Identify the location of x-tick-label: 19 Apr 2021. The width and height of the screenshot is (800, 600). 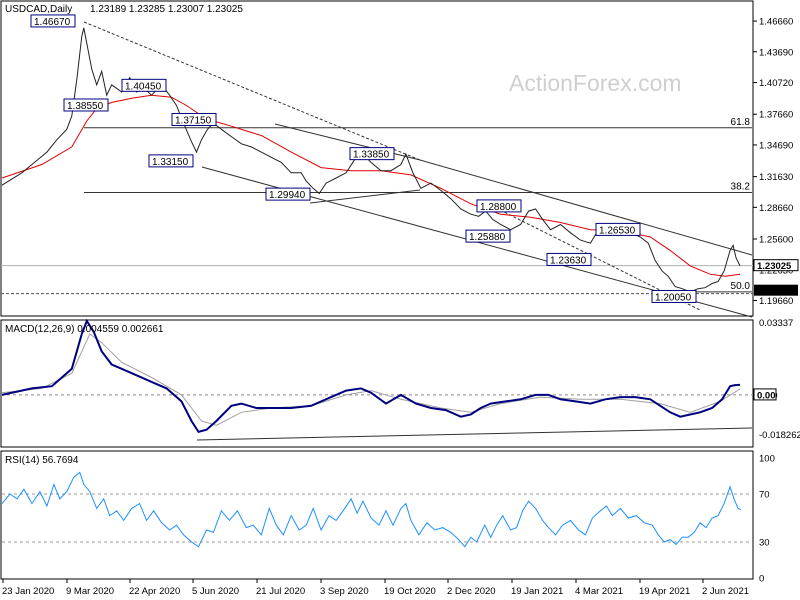
(664, 591).